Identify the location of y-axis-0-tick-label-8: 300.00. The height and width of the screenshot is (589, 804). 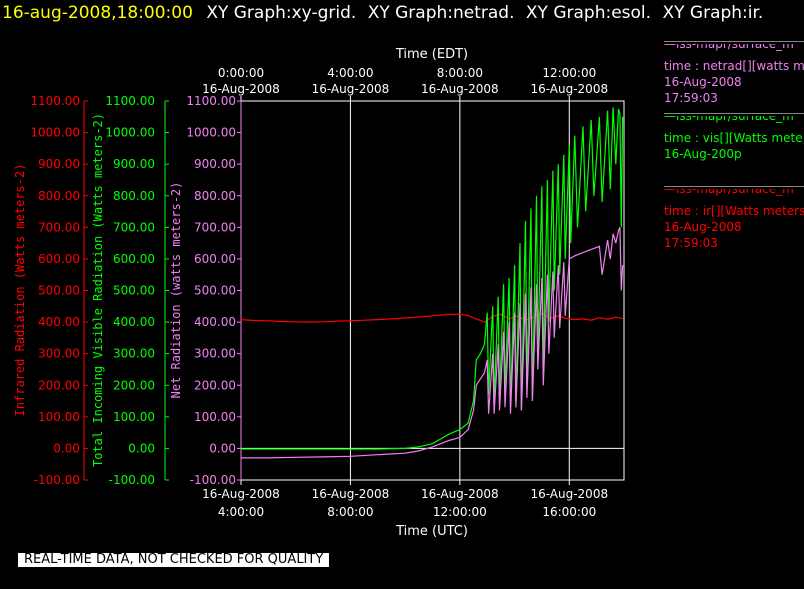
(59, 354).